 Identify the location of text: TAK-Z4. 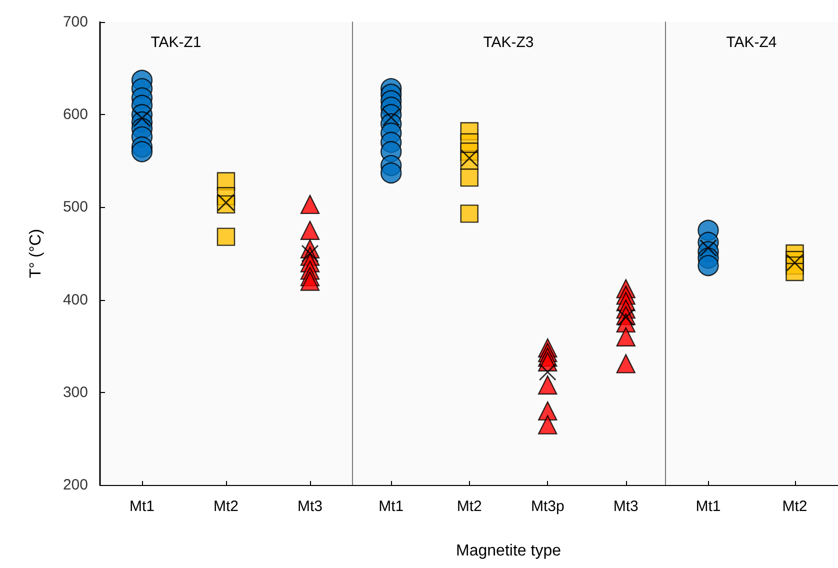
(751, 42).